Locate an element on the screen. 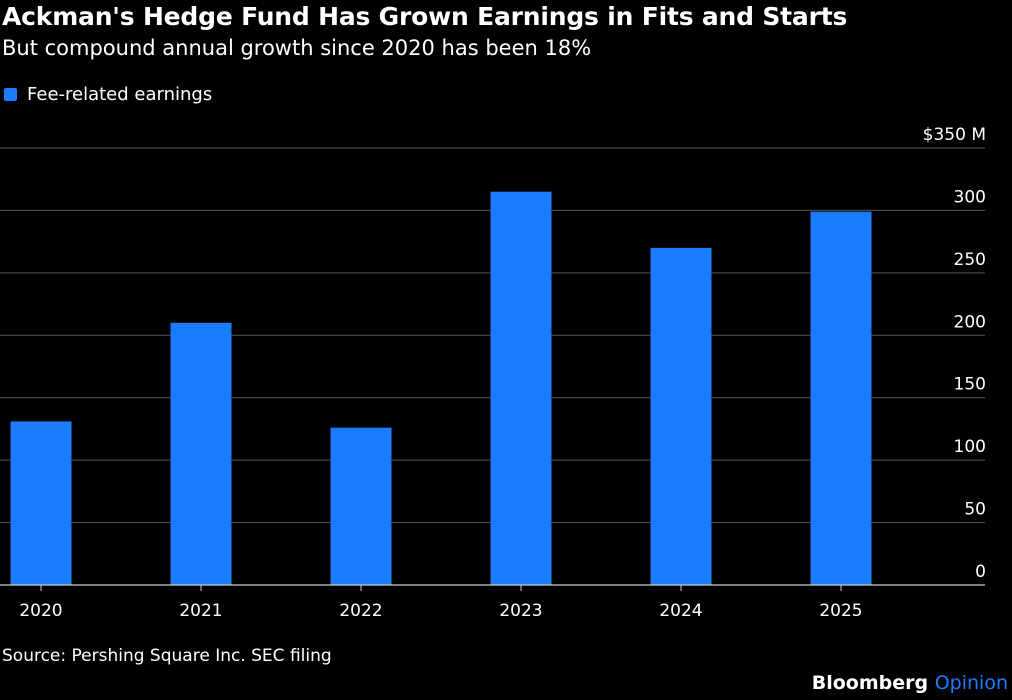 The image size is (1012, 700). y-tick-label: 150 is located at coordinates (970, 385).